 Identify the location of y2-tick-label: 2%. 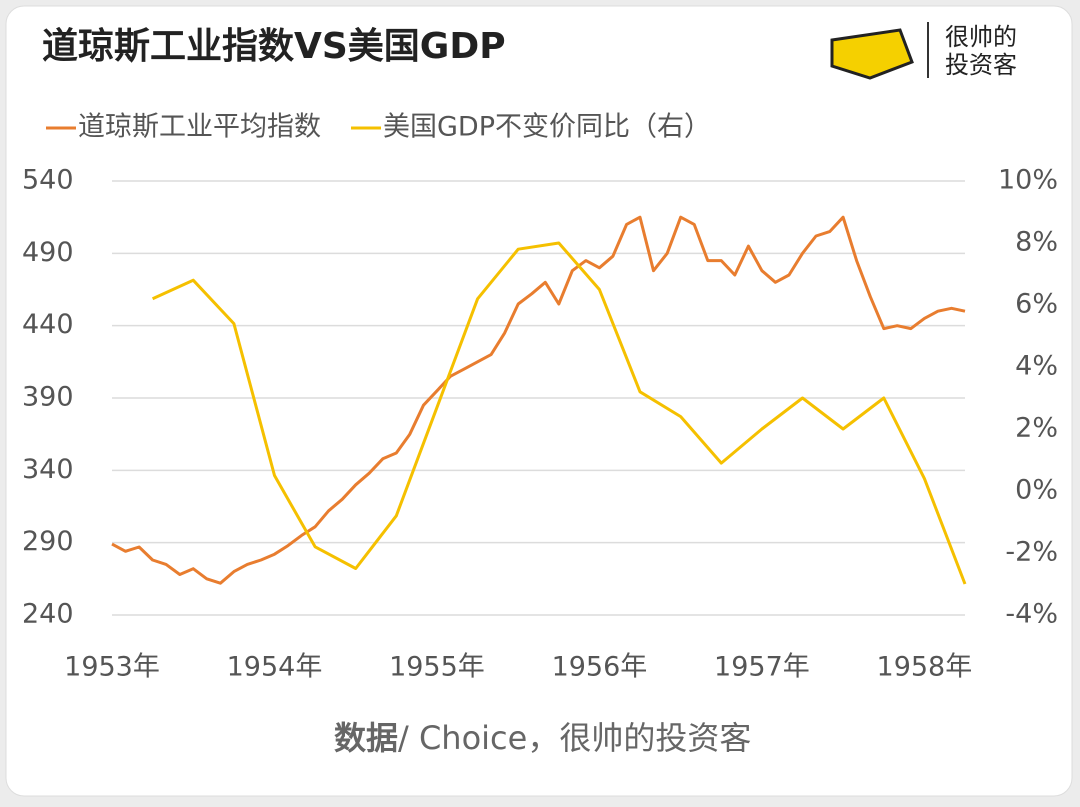
(1036, 428).